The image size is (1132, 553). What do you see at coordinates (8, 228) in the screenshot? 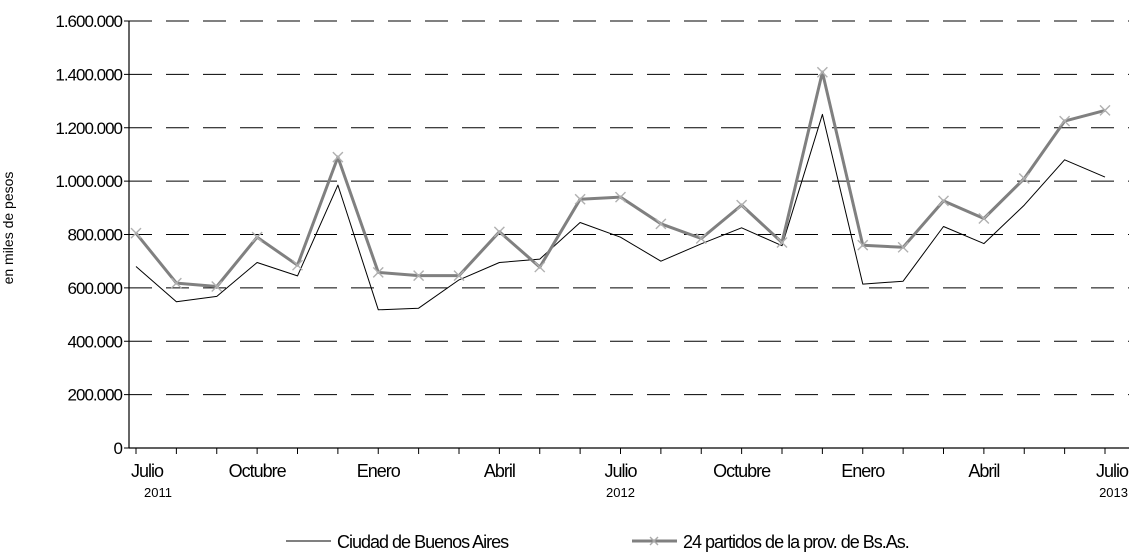
I see `y-axis-label: en miles de pesos` at bounding box center [8, 228].